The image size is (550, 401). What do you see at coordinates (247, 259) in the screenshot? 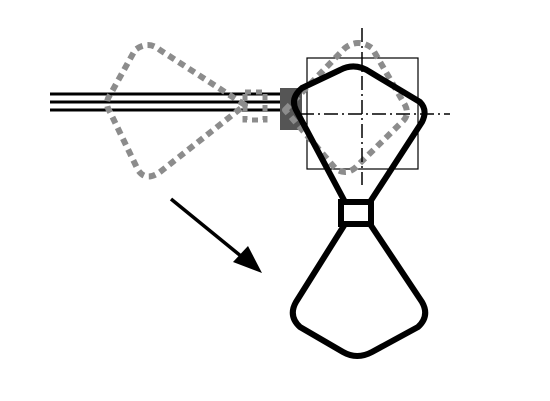
I see `arrow-head` at bounding box center [247, 259].